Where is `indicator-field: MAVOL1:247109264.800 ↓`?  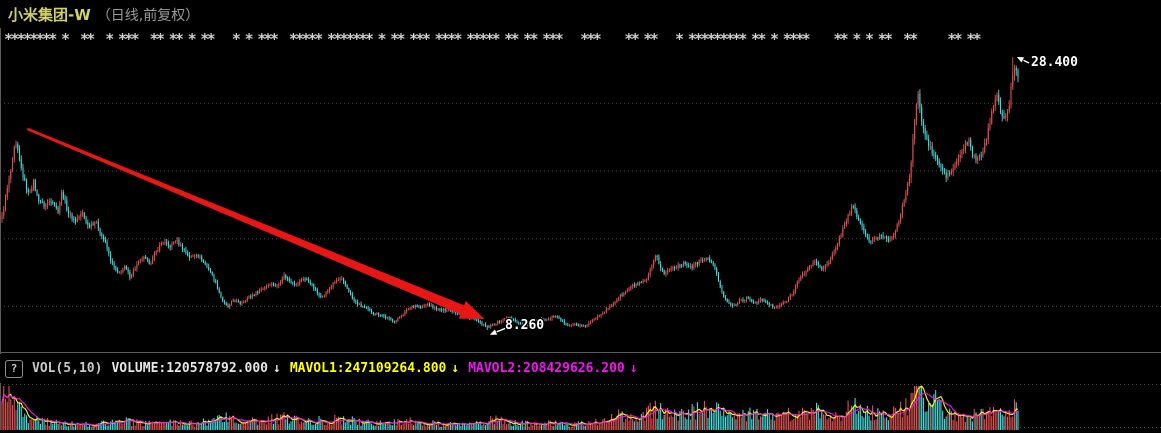
indicator-field: MAVOL1:247109264.800 ↓ is located at coordinates (374, 368).